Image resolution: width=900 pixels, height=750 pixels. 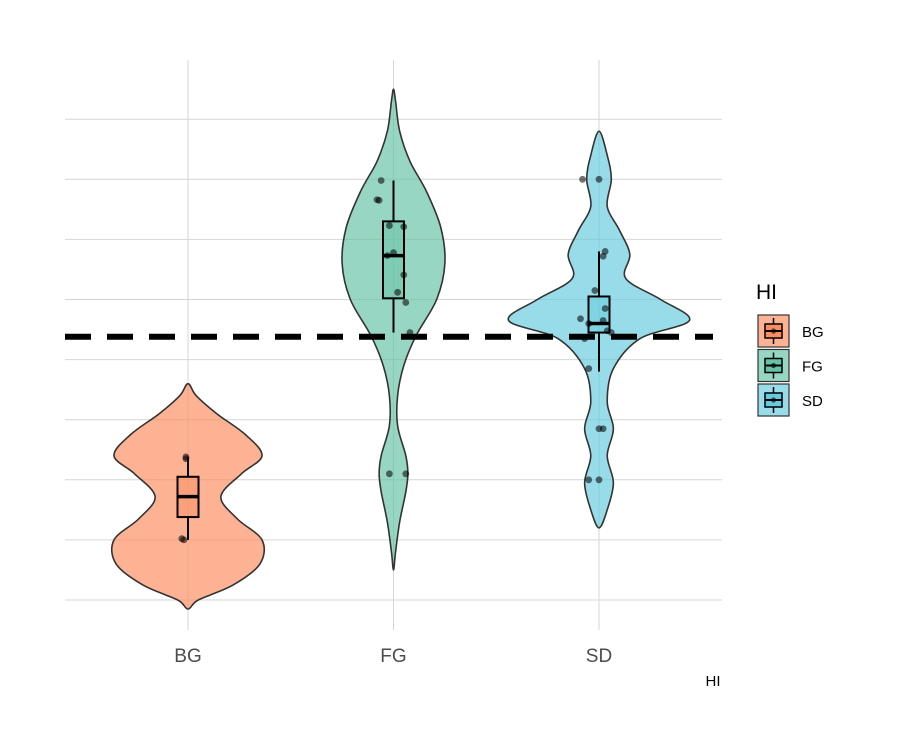 What do you see at coordinates (790, 400) in the screenshot?
I see `legend-key-sd: SD` at bounding box center [790, 400].